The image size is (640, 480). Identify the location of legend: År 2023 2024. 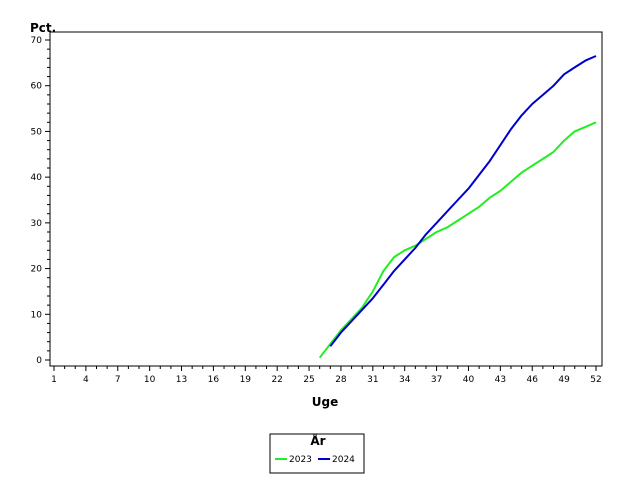
(317, 453).